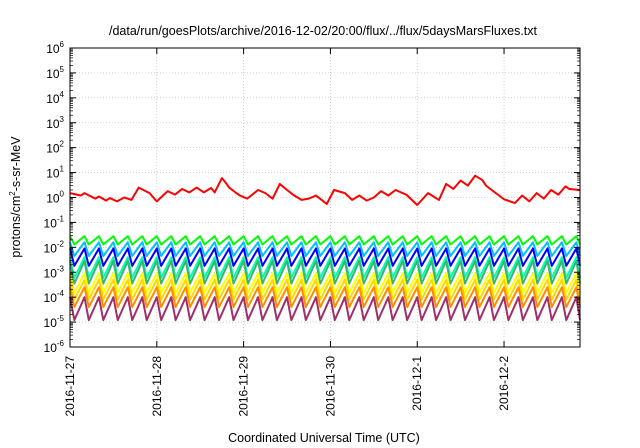  What do you see at coordinates (55, 48) in the screenshot?
I see `y-tick-label: 10⁶` at bounding box center [55, 48].